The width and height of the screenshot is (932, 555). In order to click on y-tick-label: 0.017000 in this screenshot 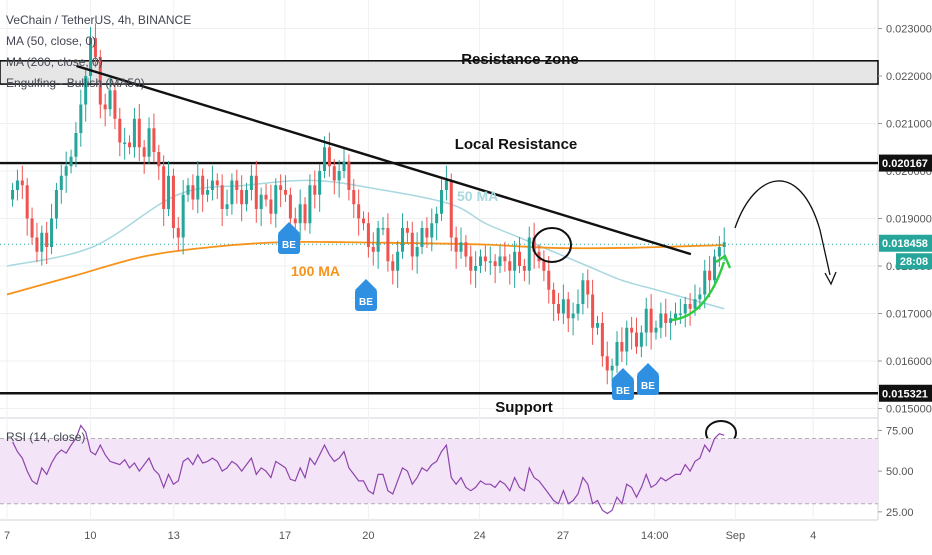, I will do `click(909, 315)`.